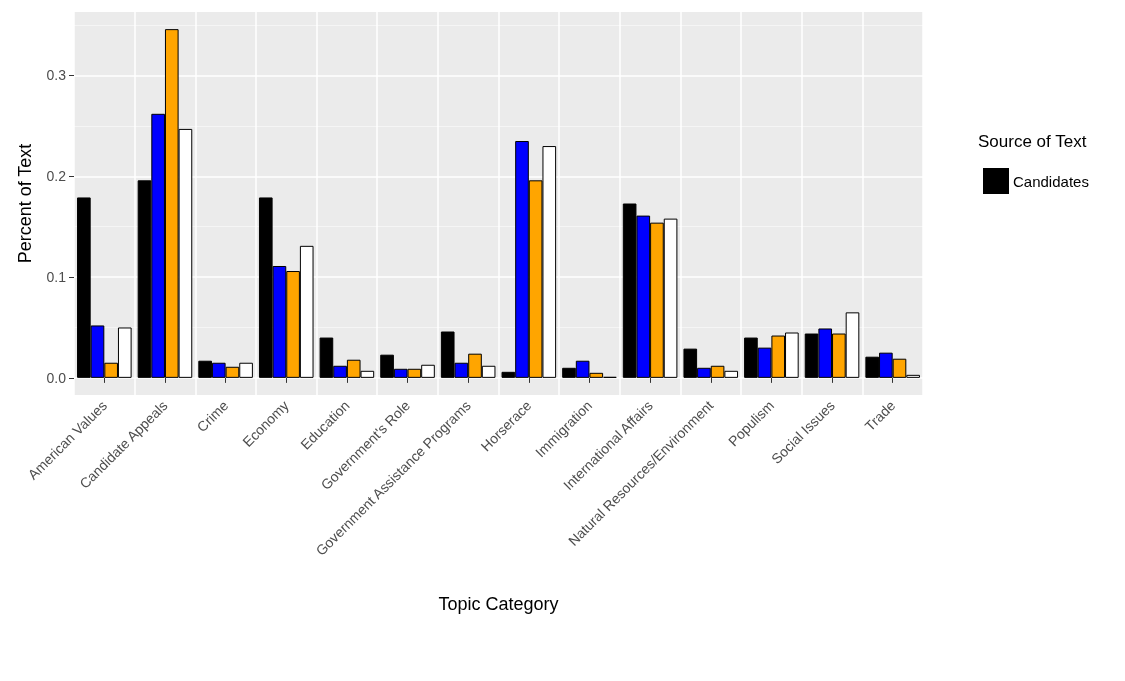 This screenshot has width=1125, height=681. What do you see at coordinates (25, 203) in the screenshot?
I see `y-axis-title: Percent of Text` at bounding box center [25, 203].